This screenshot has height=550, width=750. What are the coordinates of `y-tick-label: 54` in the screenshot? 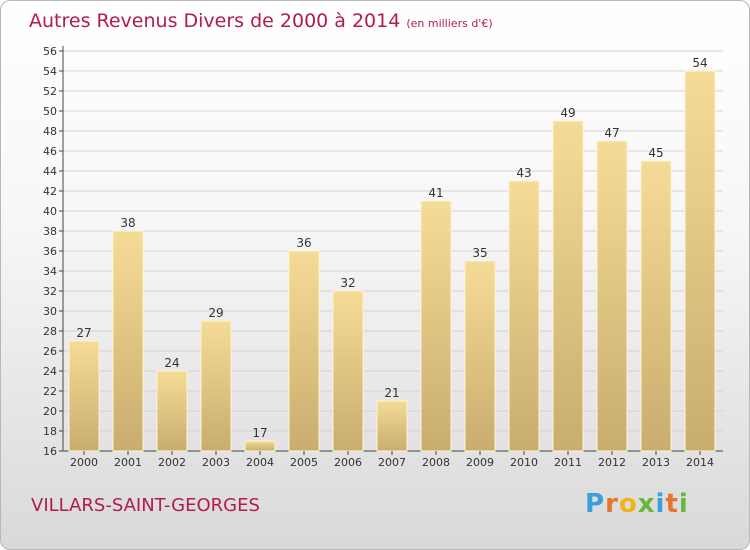 It's located at (50, 71).